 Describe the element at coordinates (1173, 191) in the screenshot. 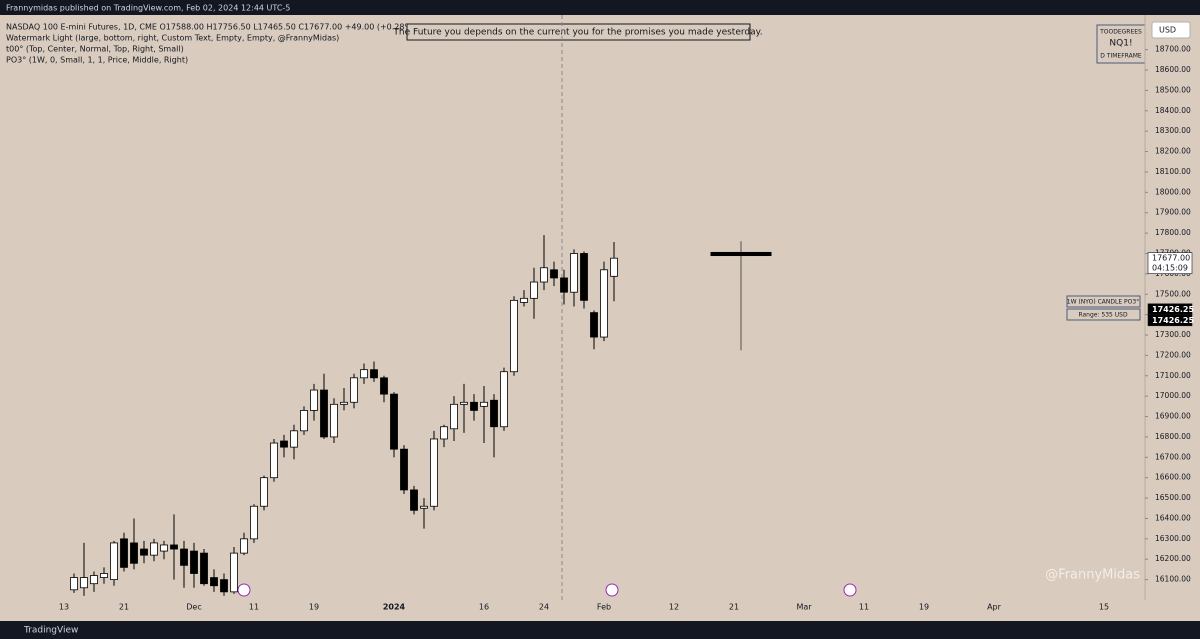

I see `y-tick-label: 18000.00` at that location.